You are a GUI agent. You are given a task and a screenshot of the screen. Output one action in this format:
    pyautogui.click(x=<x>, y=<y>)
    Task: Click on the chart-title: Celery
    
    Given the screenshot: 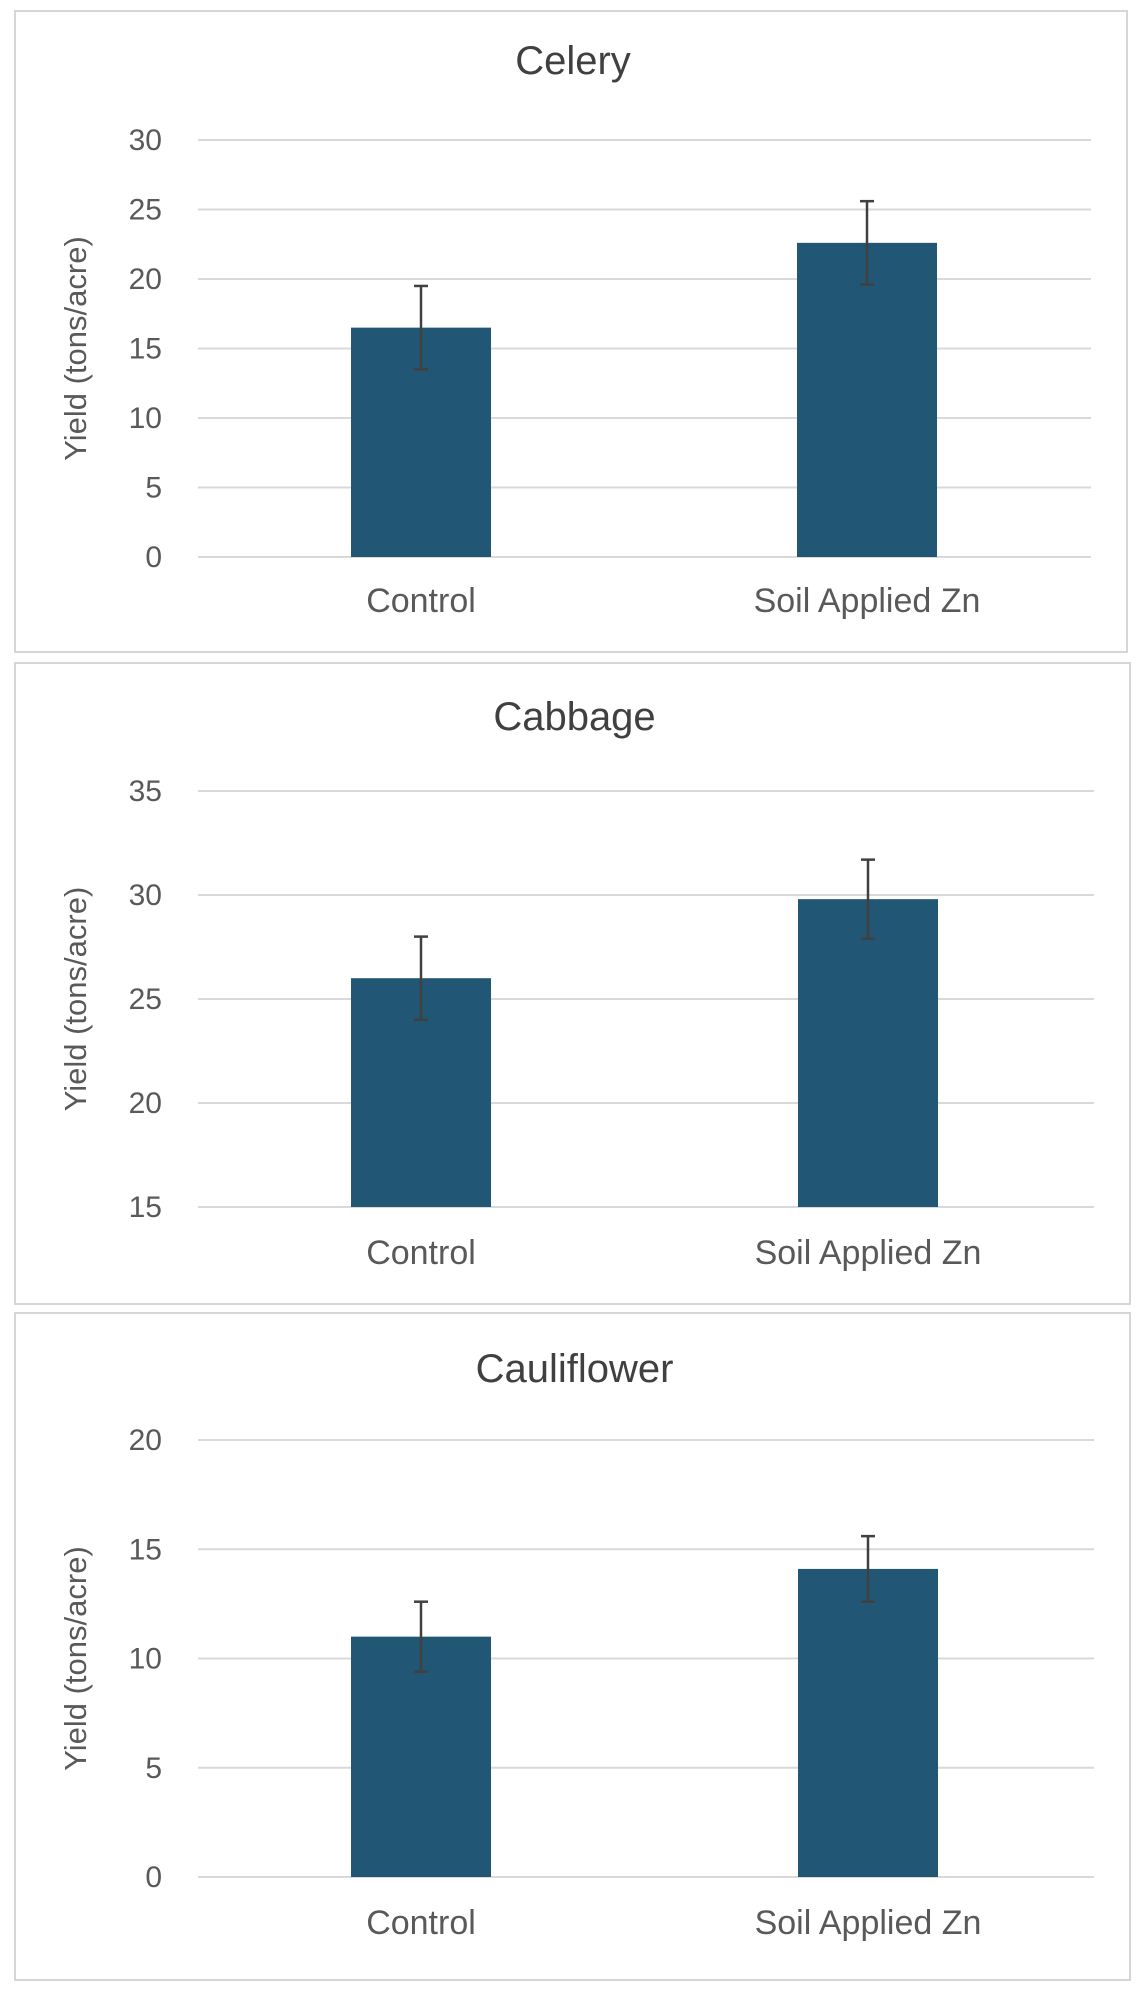 What is the action you would take?
    pyautogui.click(x=573, y=61)
    